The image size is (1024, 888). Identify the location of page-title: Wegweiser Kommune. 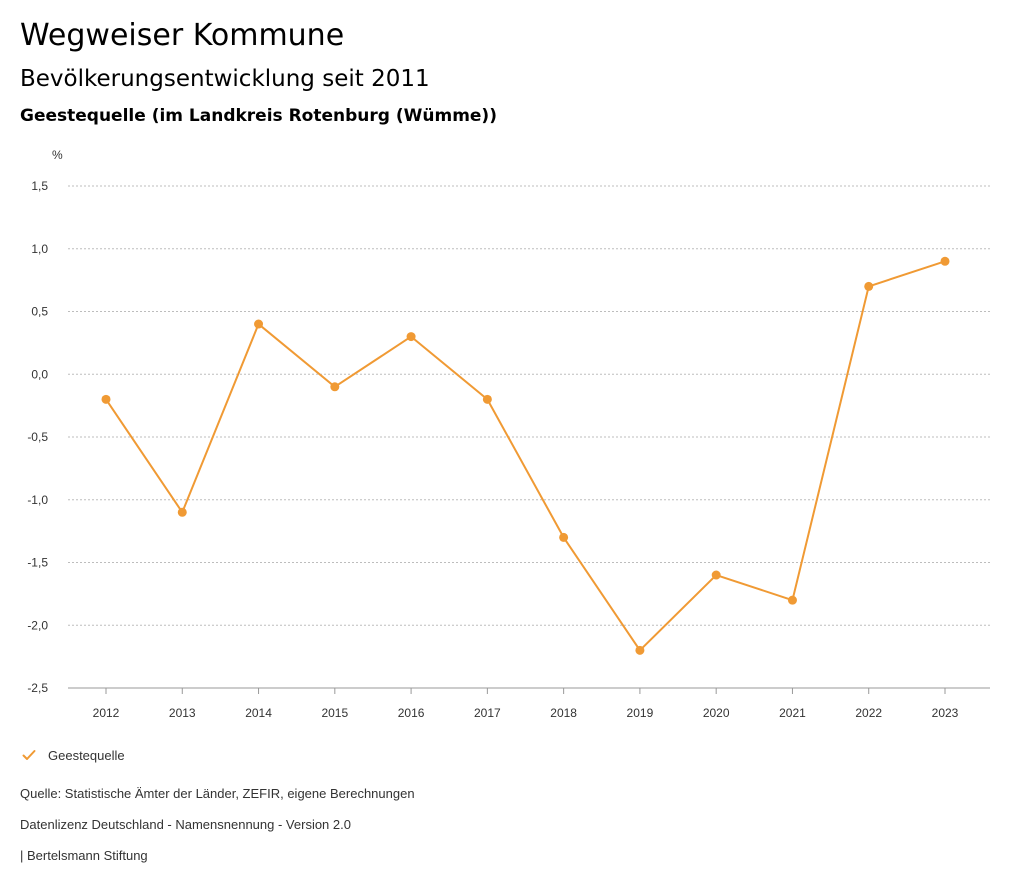
(182, 35).